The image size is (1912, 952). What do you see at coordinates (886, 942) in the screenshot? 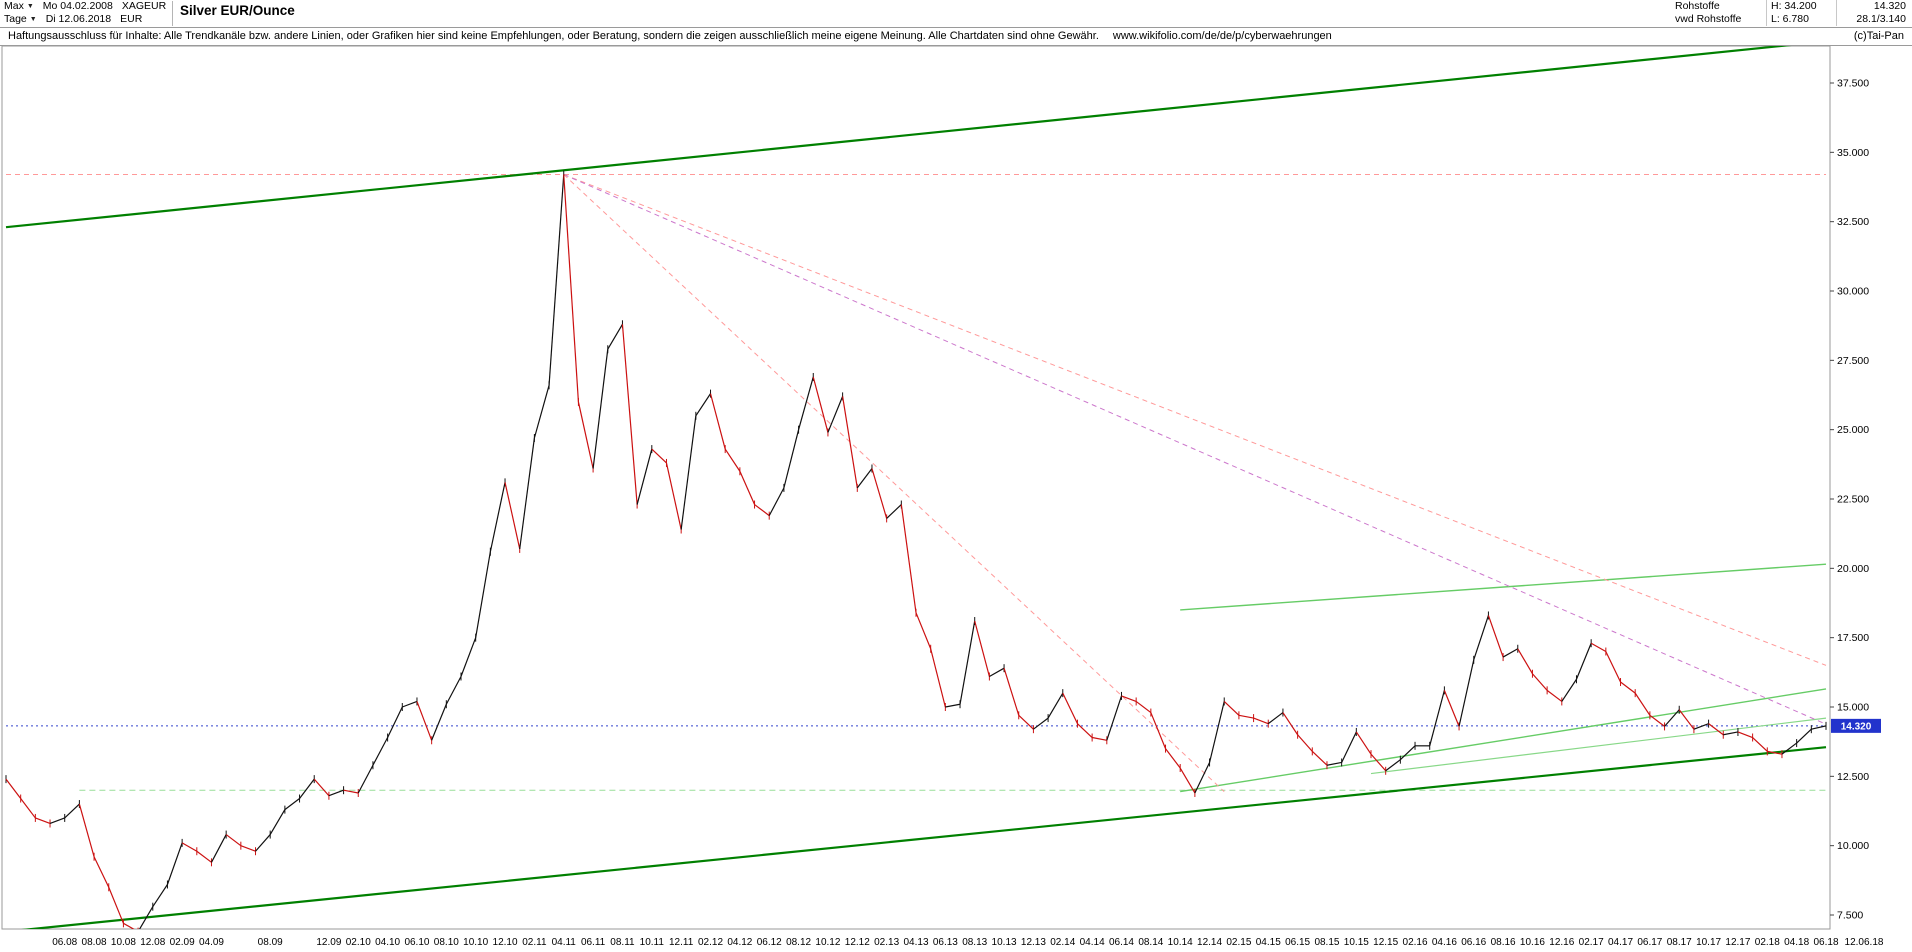
I see `x-axis-label: 02.13` at bounding box center [886, 942].